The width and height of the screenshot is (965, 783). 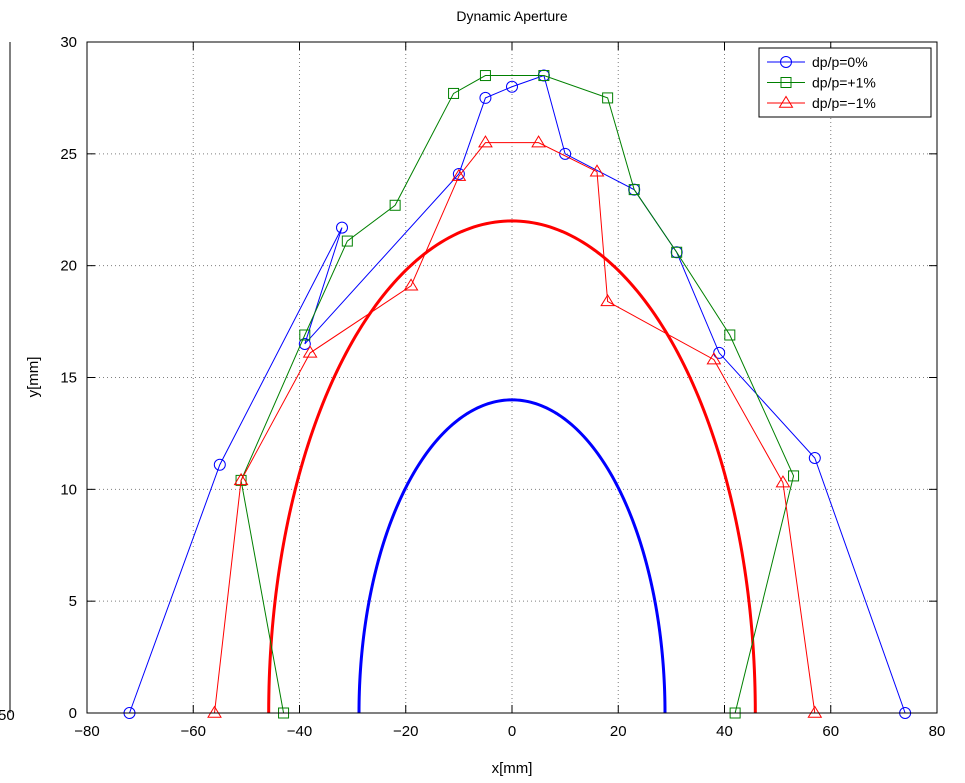 What do you see at coordinates (830, 731) in the screenshot?
I see `x-tick-label: 60` at bounding box center [830, 731].